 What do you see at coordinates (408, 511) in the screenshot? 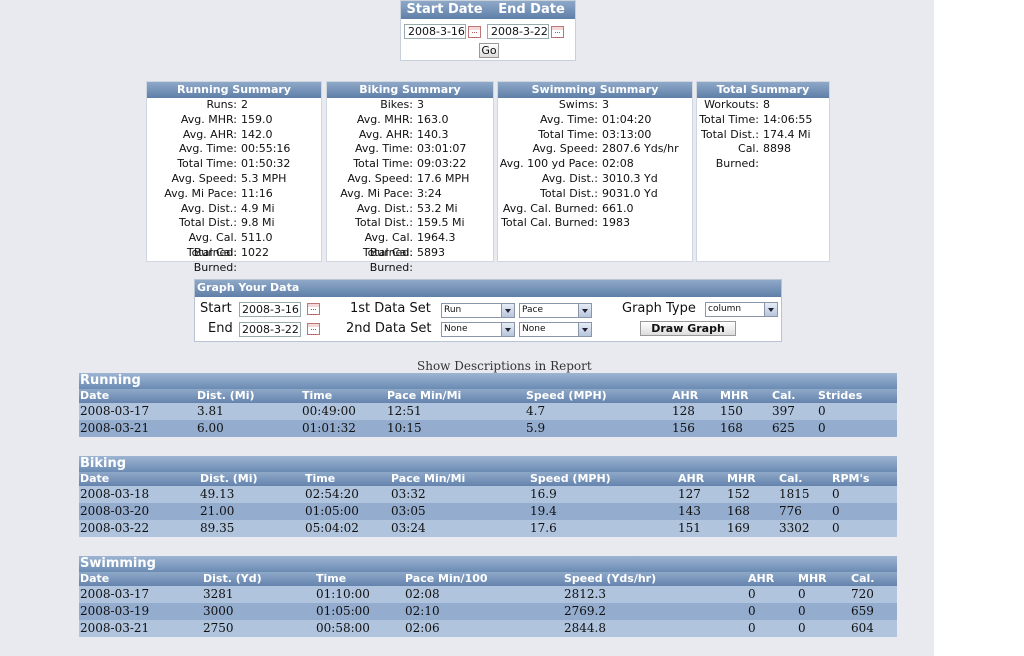
I see `table-cell: 03:05` at bounding box center [408, 511].